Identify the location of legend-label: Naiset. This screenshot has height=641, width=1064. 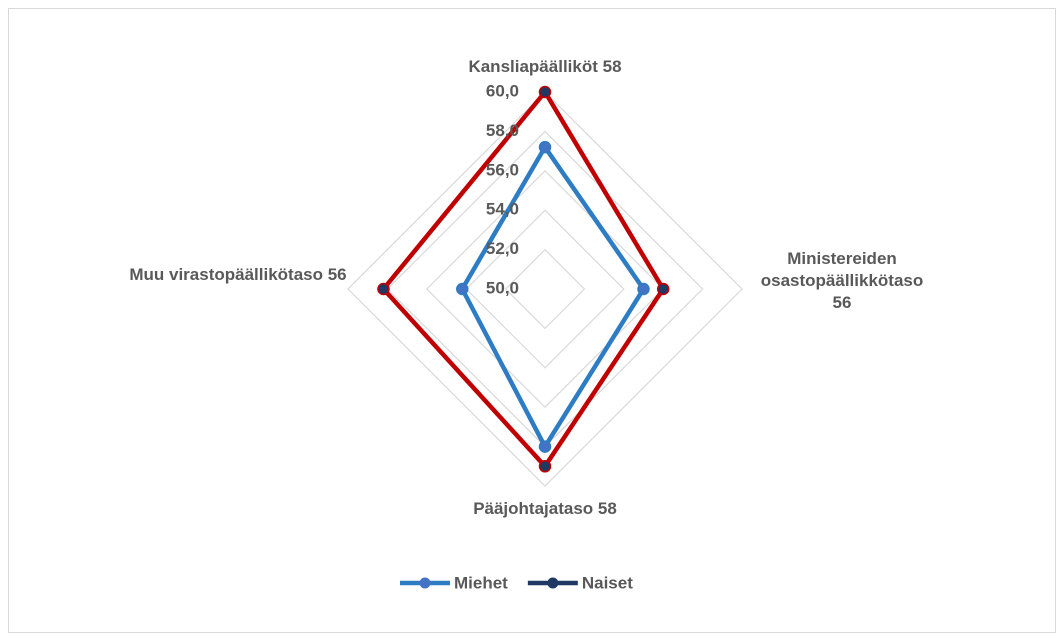
(607, 582).